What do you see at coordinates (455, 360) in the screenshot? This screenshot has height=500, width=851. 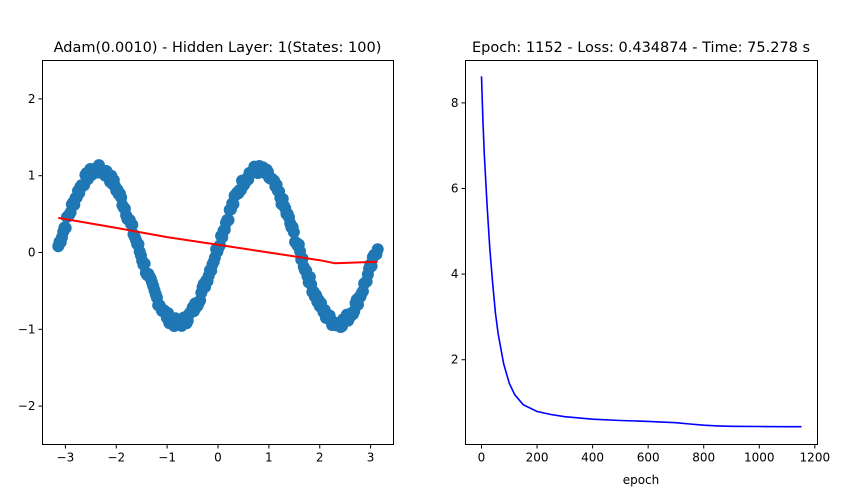 I see `right-y-tick-label: 2` at bounding box center [455, 360].